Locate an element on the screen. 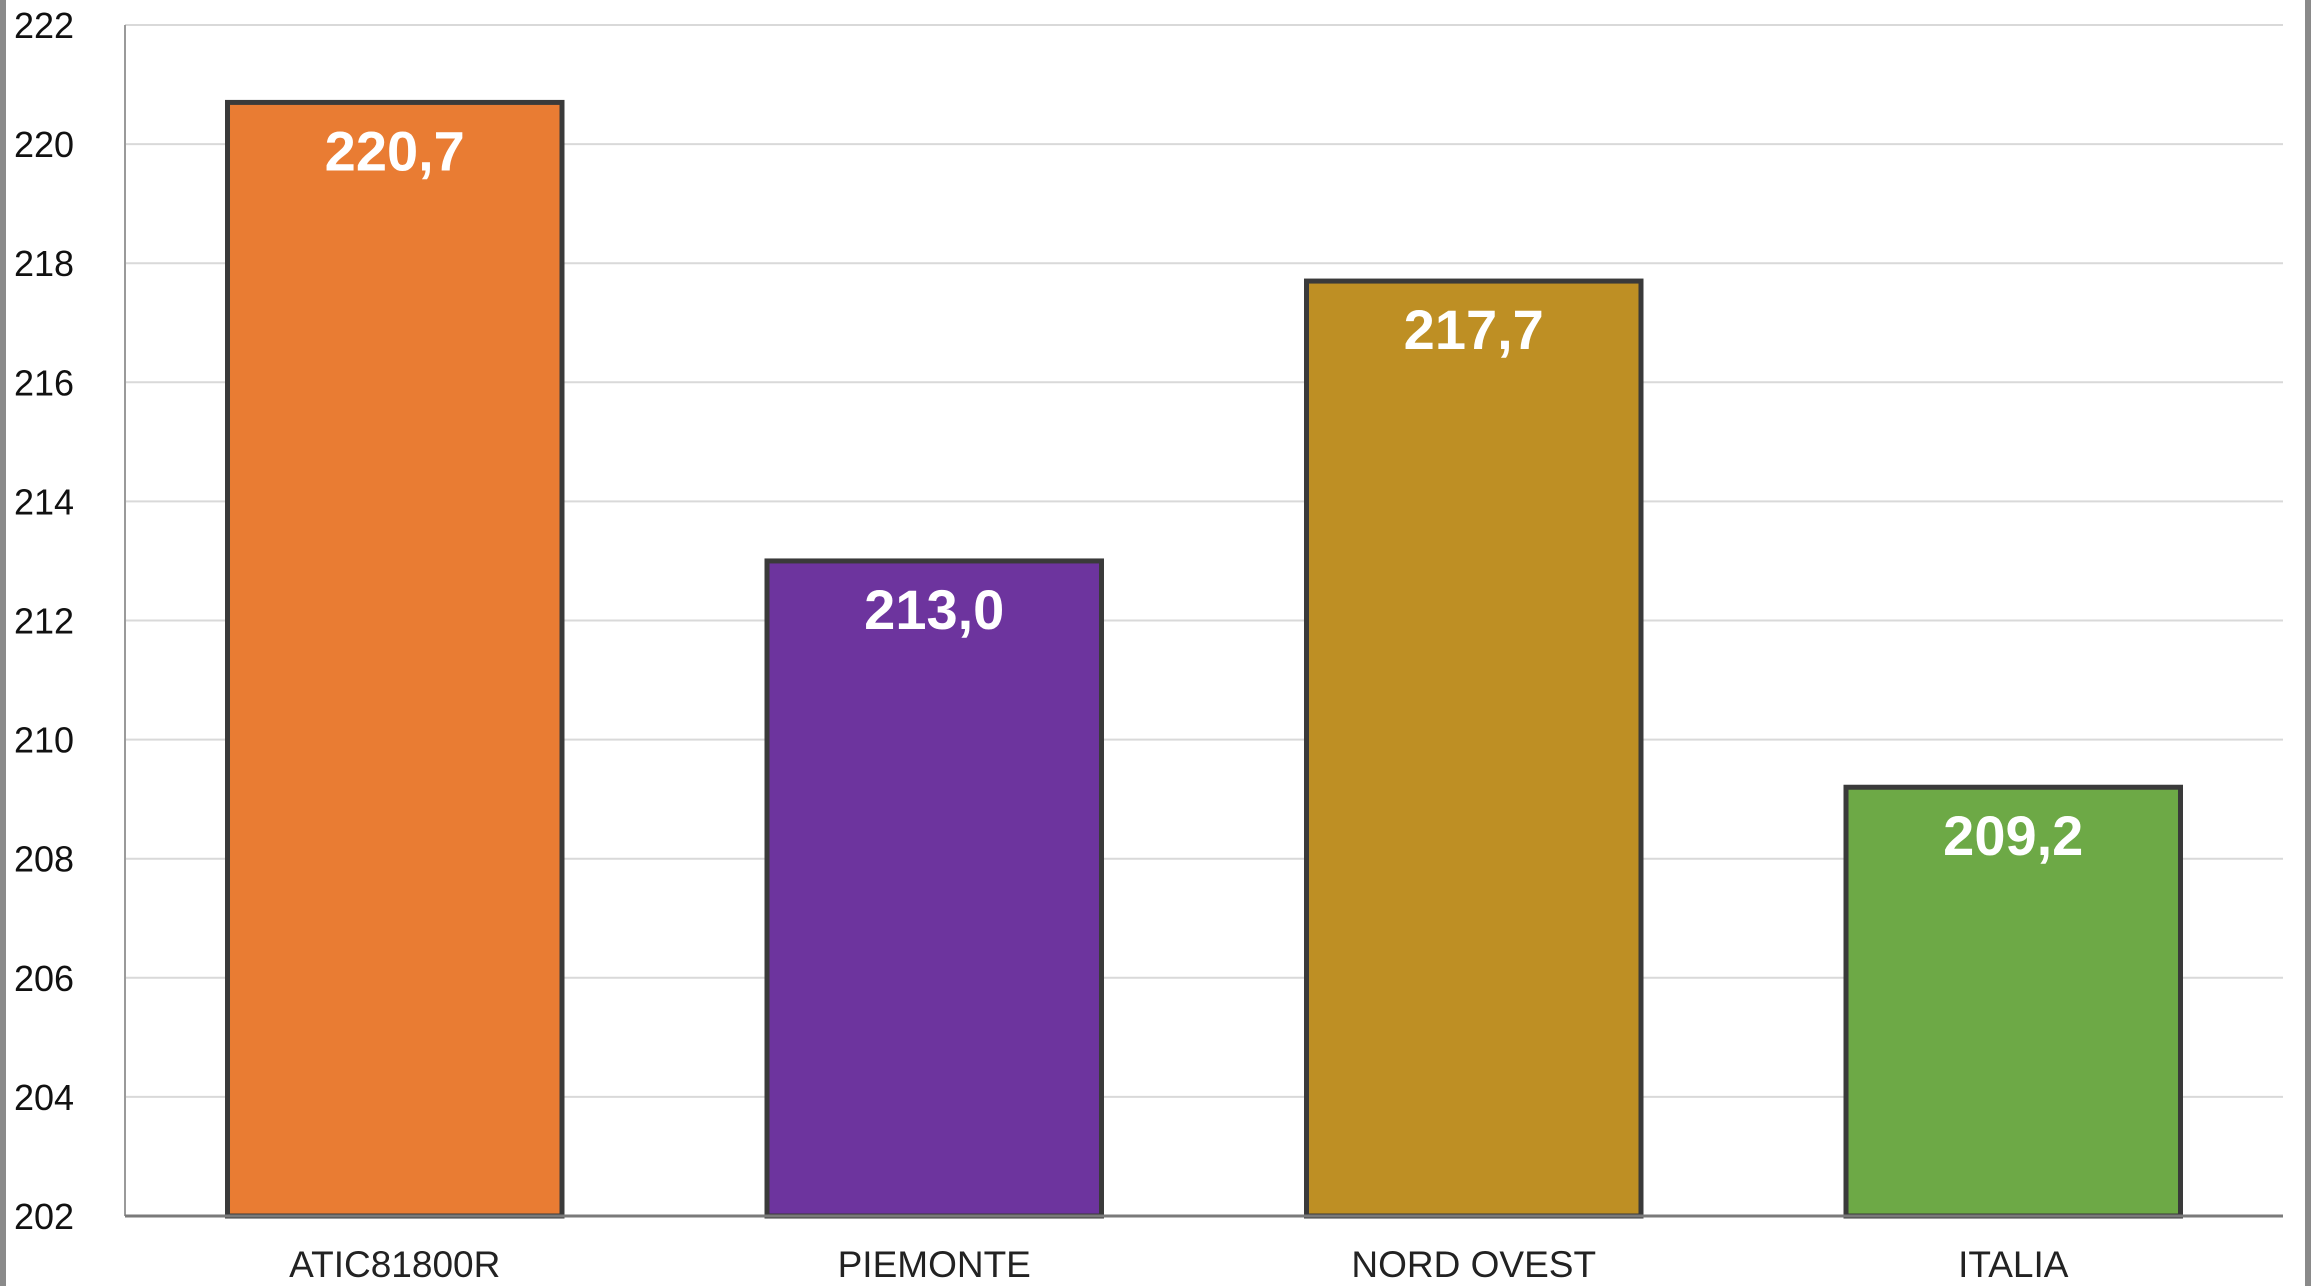 The height and width of the screenshot is (1286, 2313). frame-right-border is located at coordinates (2308, 643).